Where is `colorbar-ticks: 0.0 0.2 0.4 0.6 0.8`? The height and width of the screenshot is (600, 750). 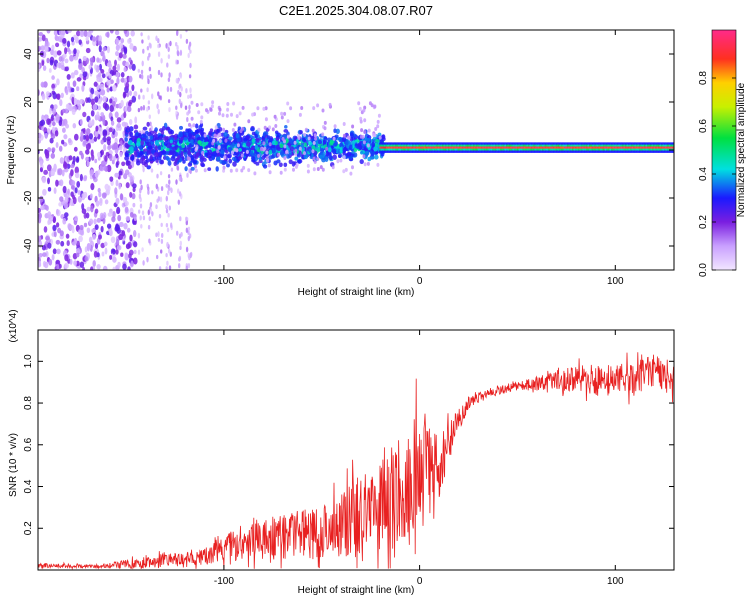 colorbar-ticks: 0.0 0.2 0.4 0.6 0.8 is located at coordinates (717, 174).